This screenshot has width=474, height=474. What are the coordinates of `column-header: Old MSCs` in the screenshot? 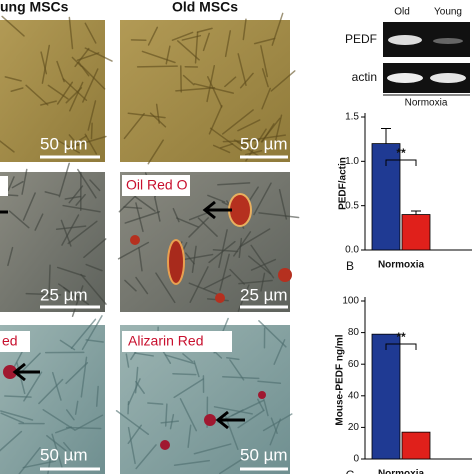 It's located at (205, 7).